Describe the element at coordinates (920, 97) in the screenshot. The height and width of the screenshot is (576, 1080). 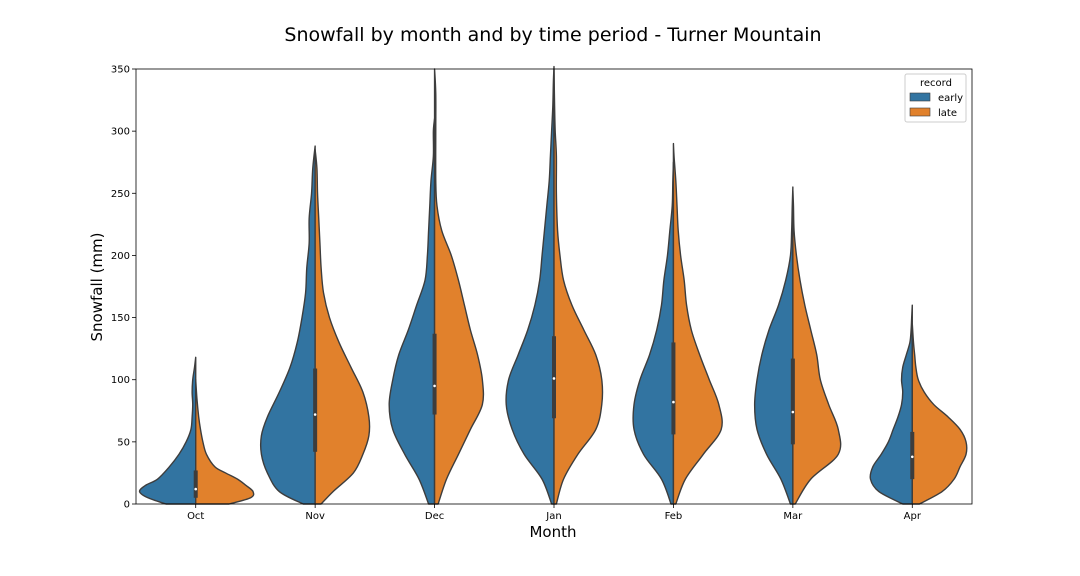
I see `legend-swatch-early` at that location.